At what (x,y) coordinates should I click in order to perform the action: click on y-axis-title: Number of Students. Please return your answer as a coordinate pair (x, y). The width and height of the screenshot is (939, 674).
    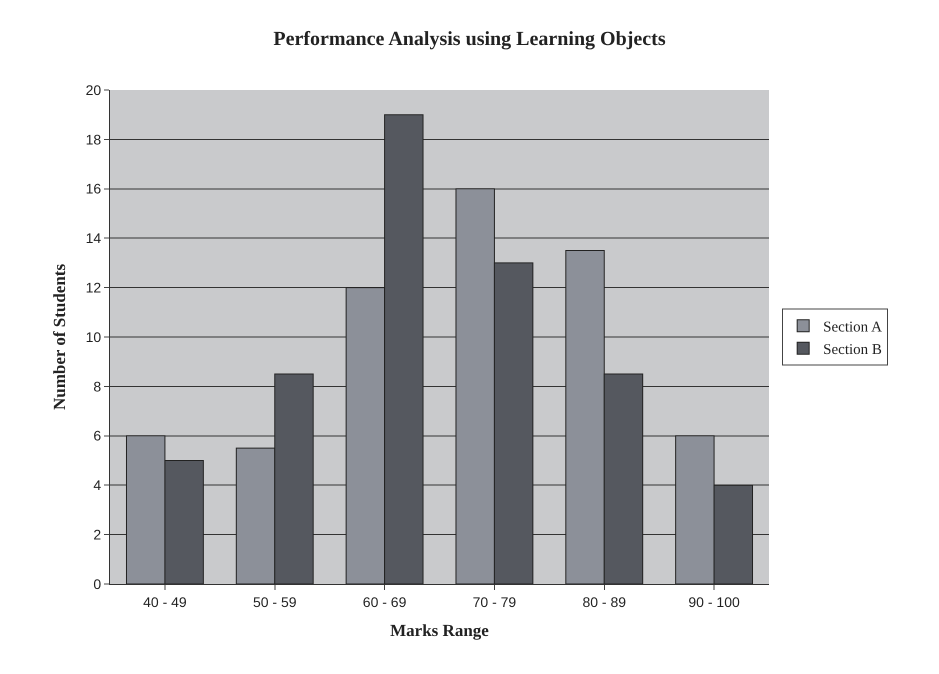
    Looking at the image, I should click on (60, 337).